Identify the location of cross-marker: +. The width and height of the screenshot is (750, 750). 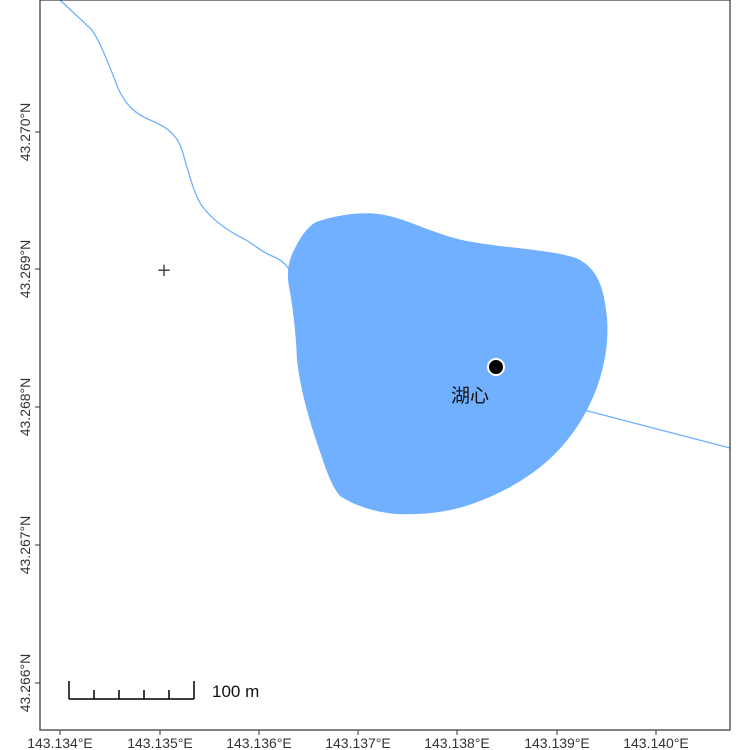
(163, 270).